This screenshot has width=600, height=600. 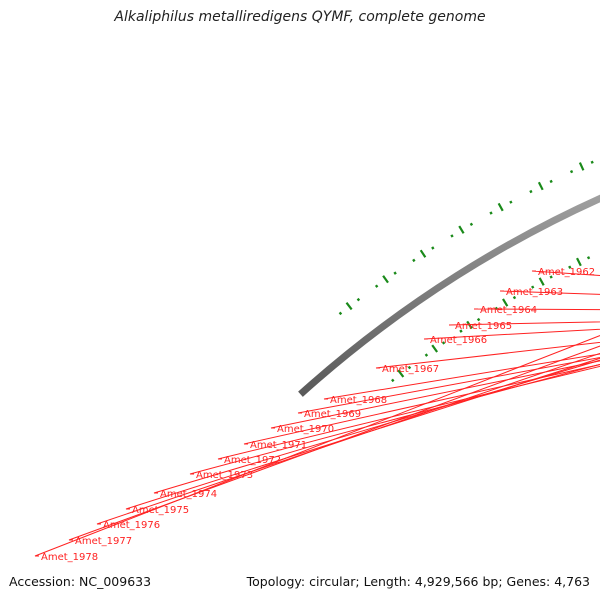 I want to click on gene-label: Amet_1963, so click(x=534, y=292).